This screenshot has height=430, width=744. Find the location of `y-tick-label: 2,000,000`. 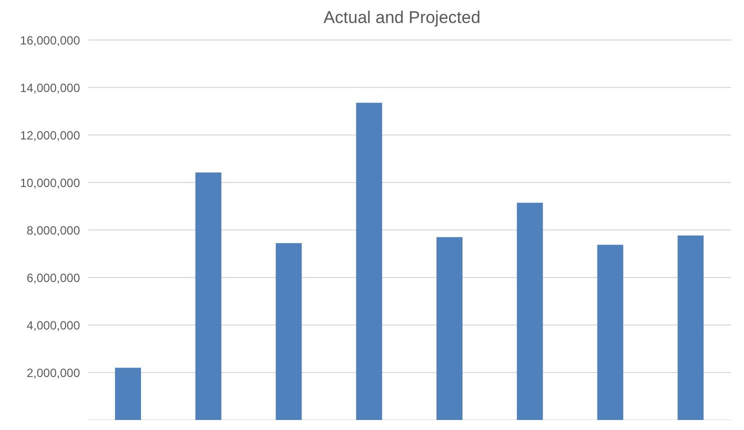

y-tick-label: 2,000,000 is located at coordinates (53, 373).